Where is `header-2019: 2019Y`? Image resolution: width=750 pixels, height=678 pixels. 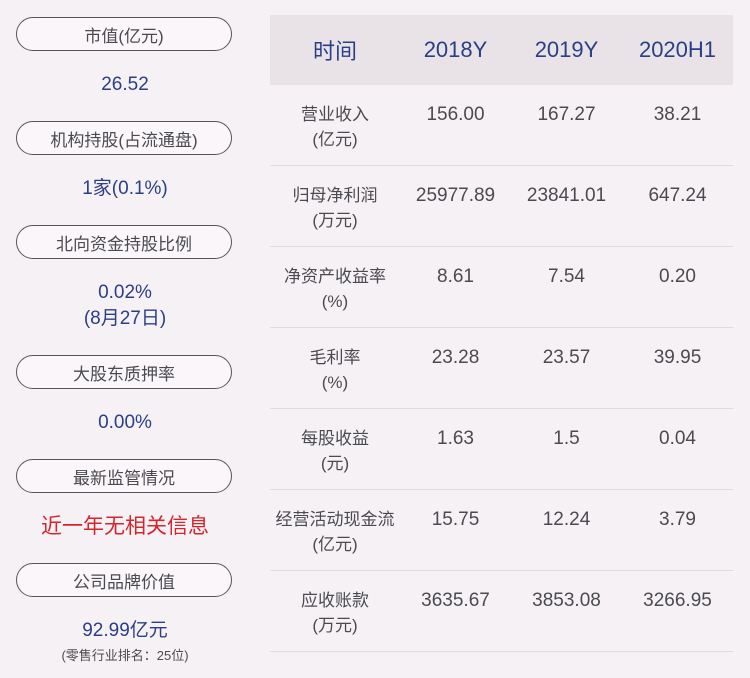
header-2019: 2019Y is located at coordinates (566, 49).